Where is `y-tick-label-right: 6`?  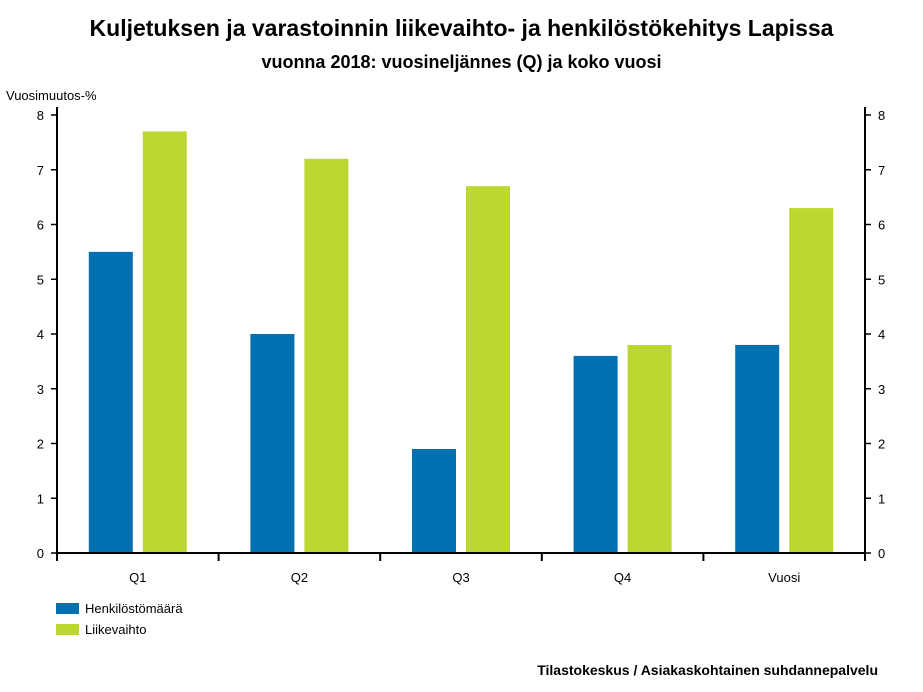
y-tick-label-right: 6 is located at coordinates (881, 225).